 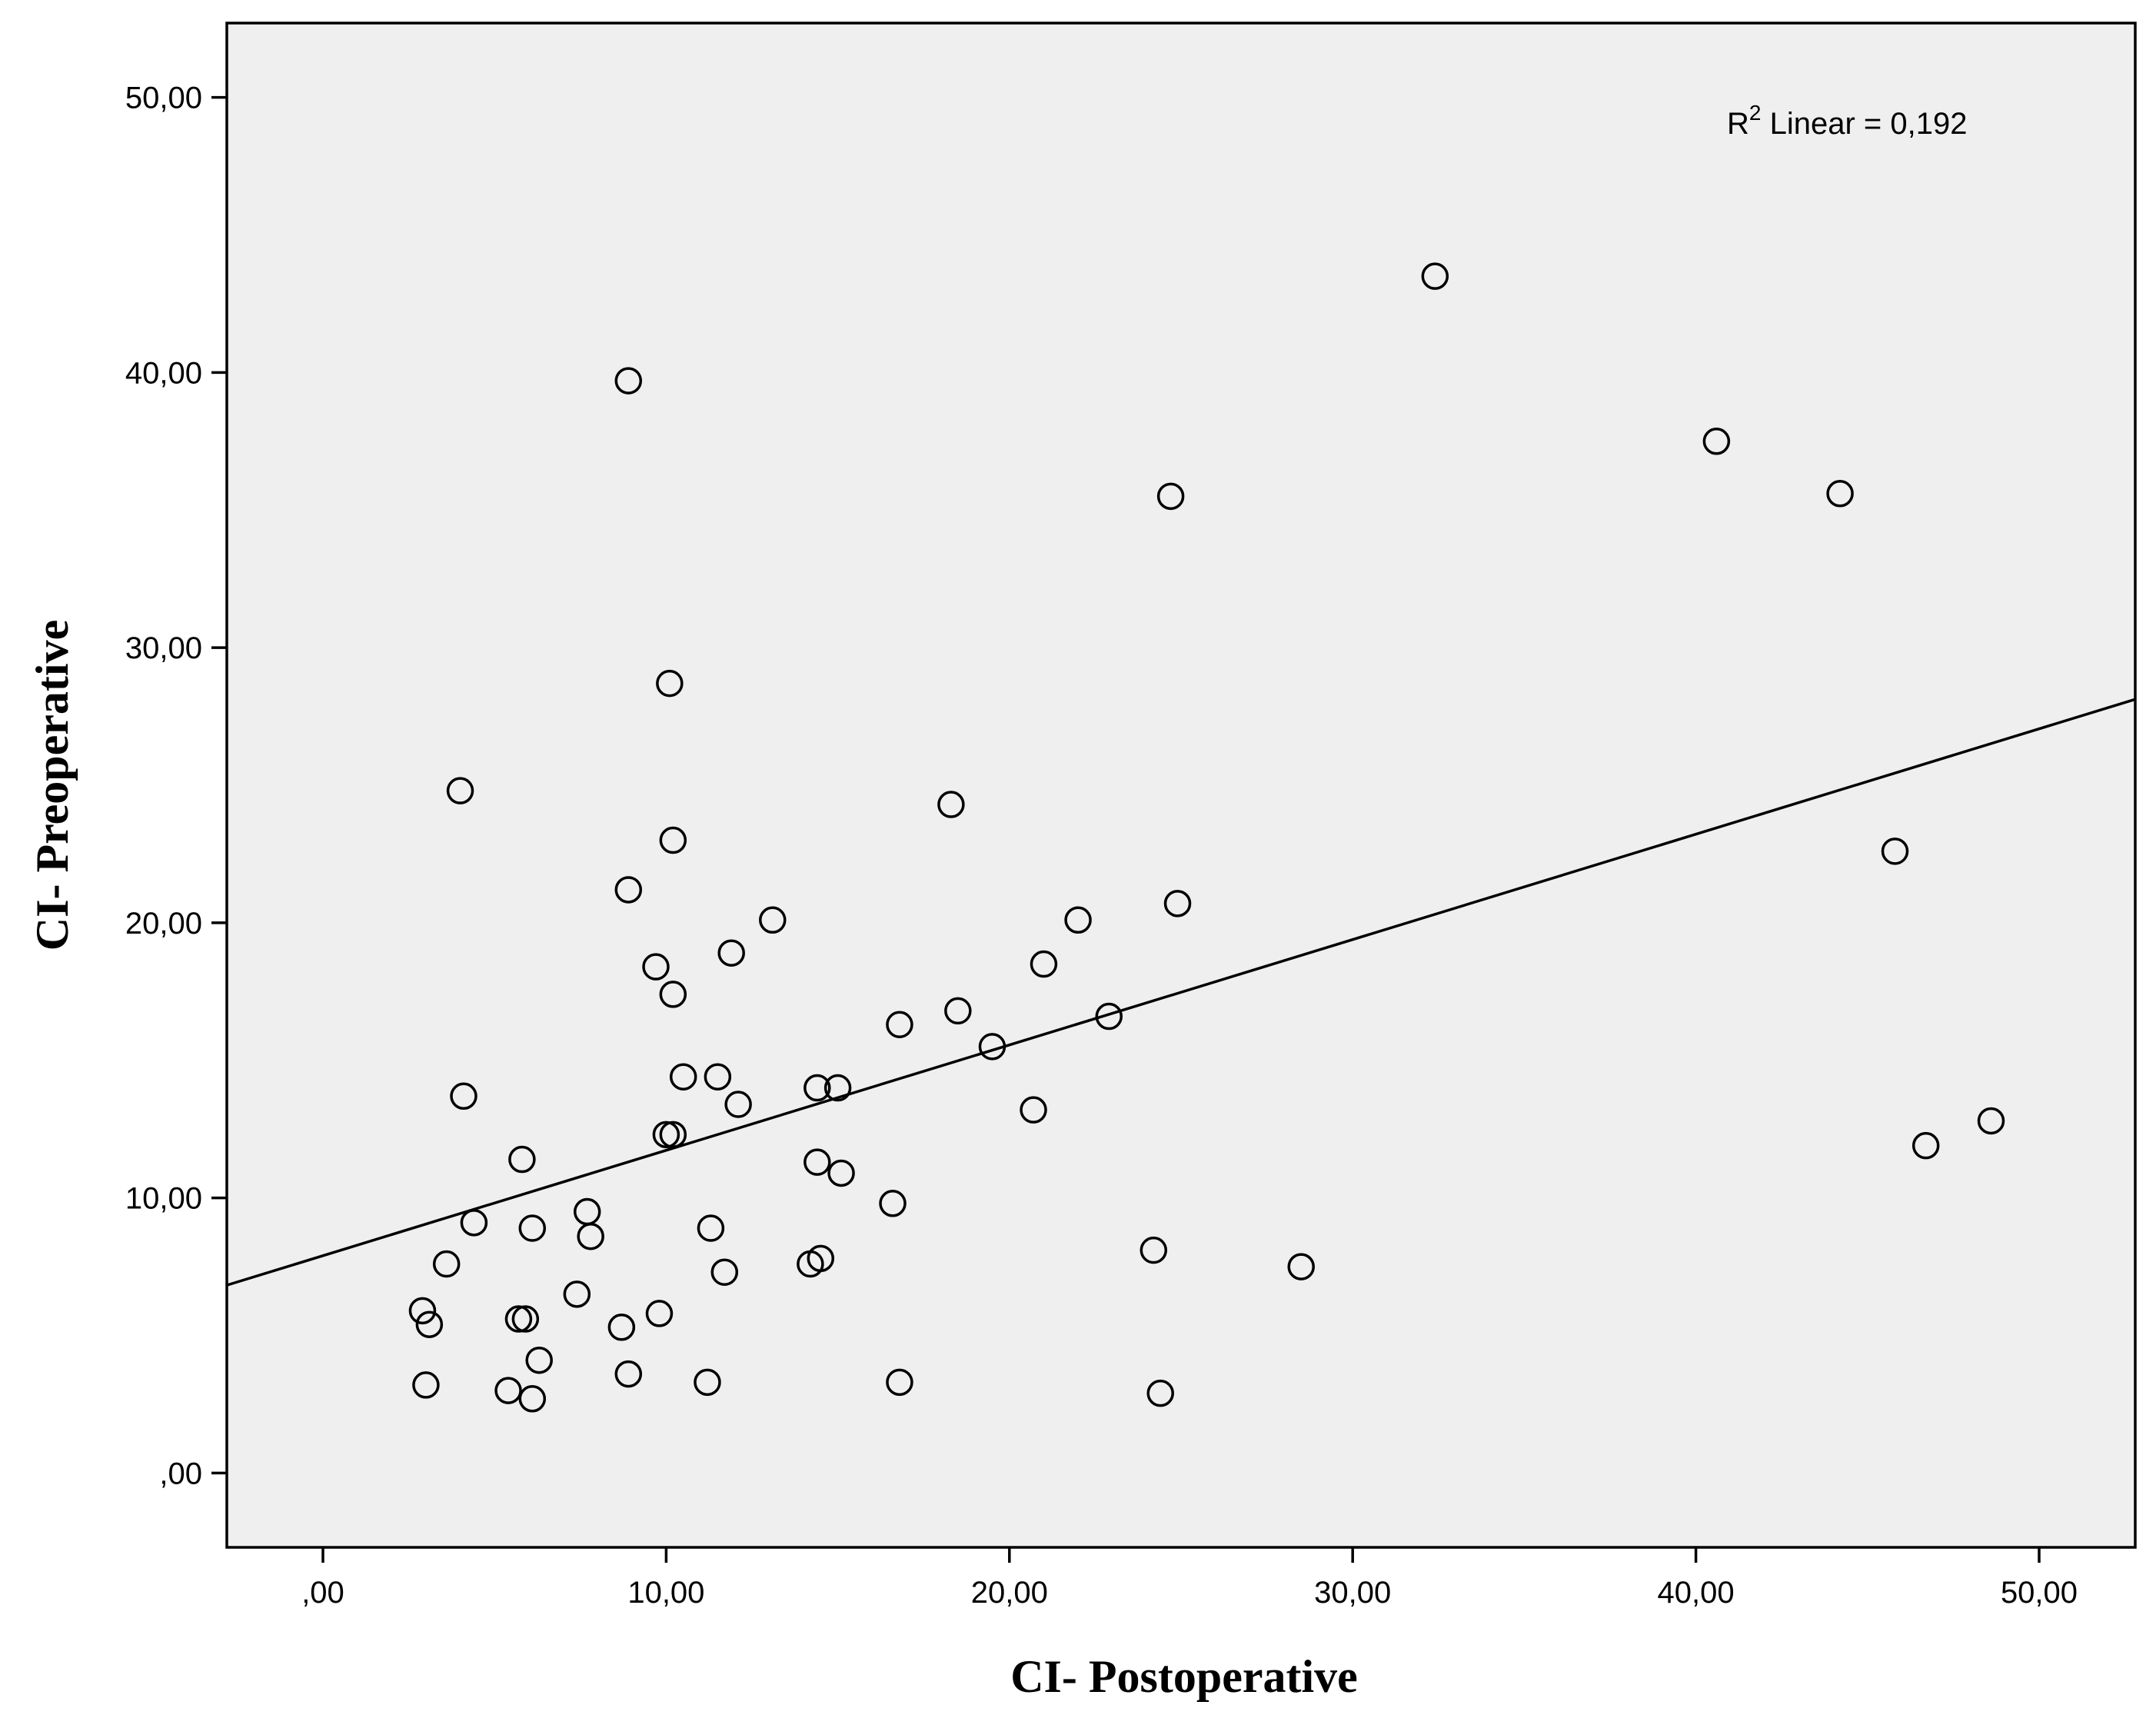 I want to click on y-tick-label: 40,00, so click(x=163, y=373).